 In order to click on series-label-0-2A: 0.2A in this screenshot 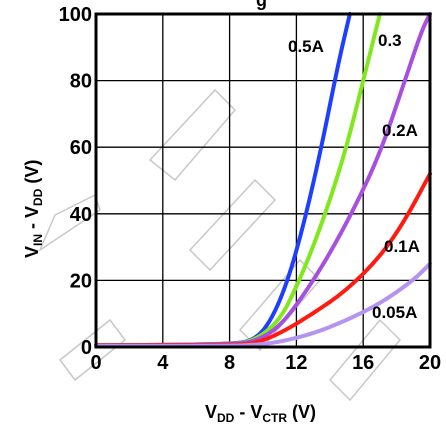, I will do `click(400, 130)`.